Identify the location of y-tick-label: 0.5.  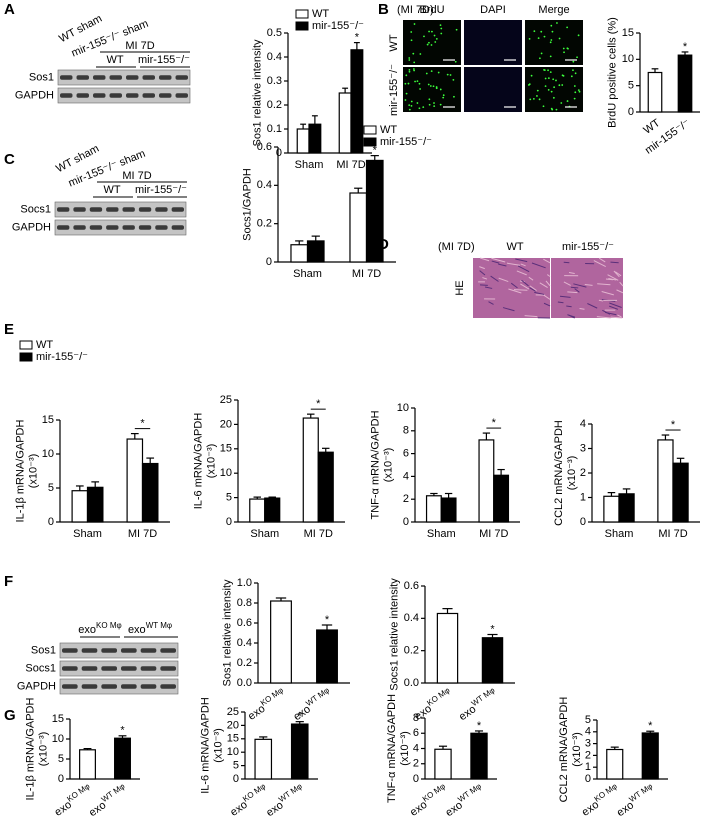
(274, 33).